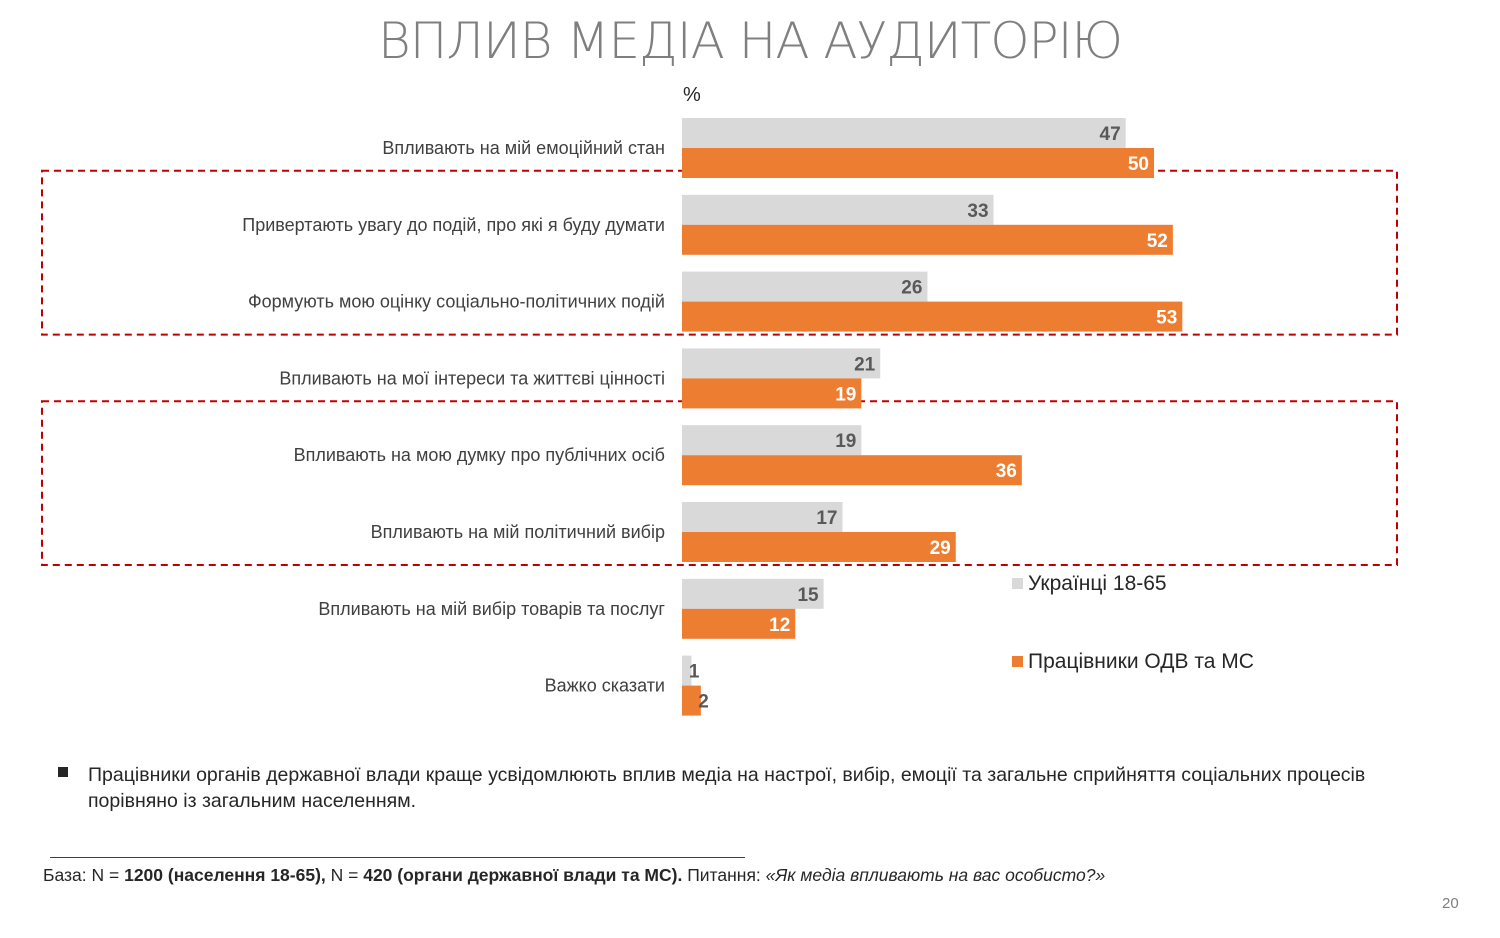 Image resolution: width=1500 pixels, height=938 pixels. Describe the element at coordinates (977, 211) in the screenshot. I see `data-label: 33` at that location.